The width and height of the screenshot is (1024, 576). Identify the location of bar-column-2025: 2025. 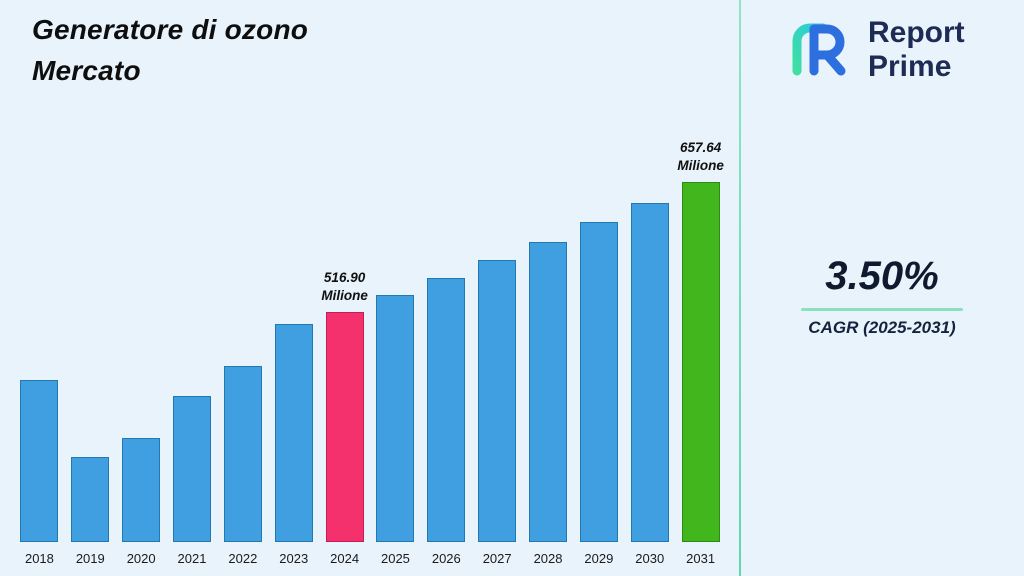
(395, 430).